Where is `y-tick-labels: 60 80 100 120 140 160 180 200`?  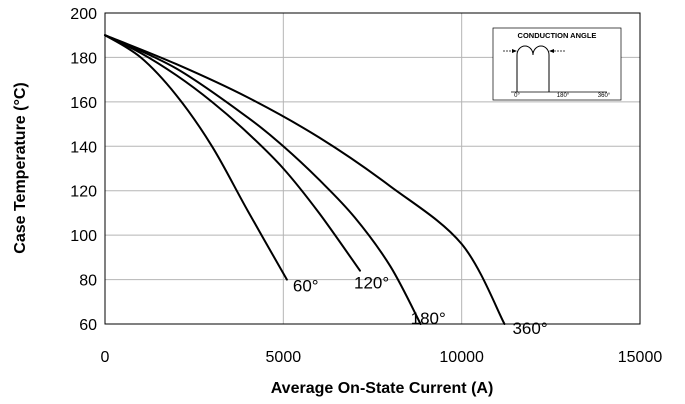
y-tick-labels: 60 80 100 120 140 160 180 200 is located at coordinates (83, 170).